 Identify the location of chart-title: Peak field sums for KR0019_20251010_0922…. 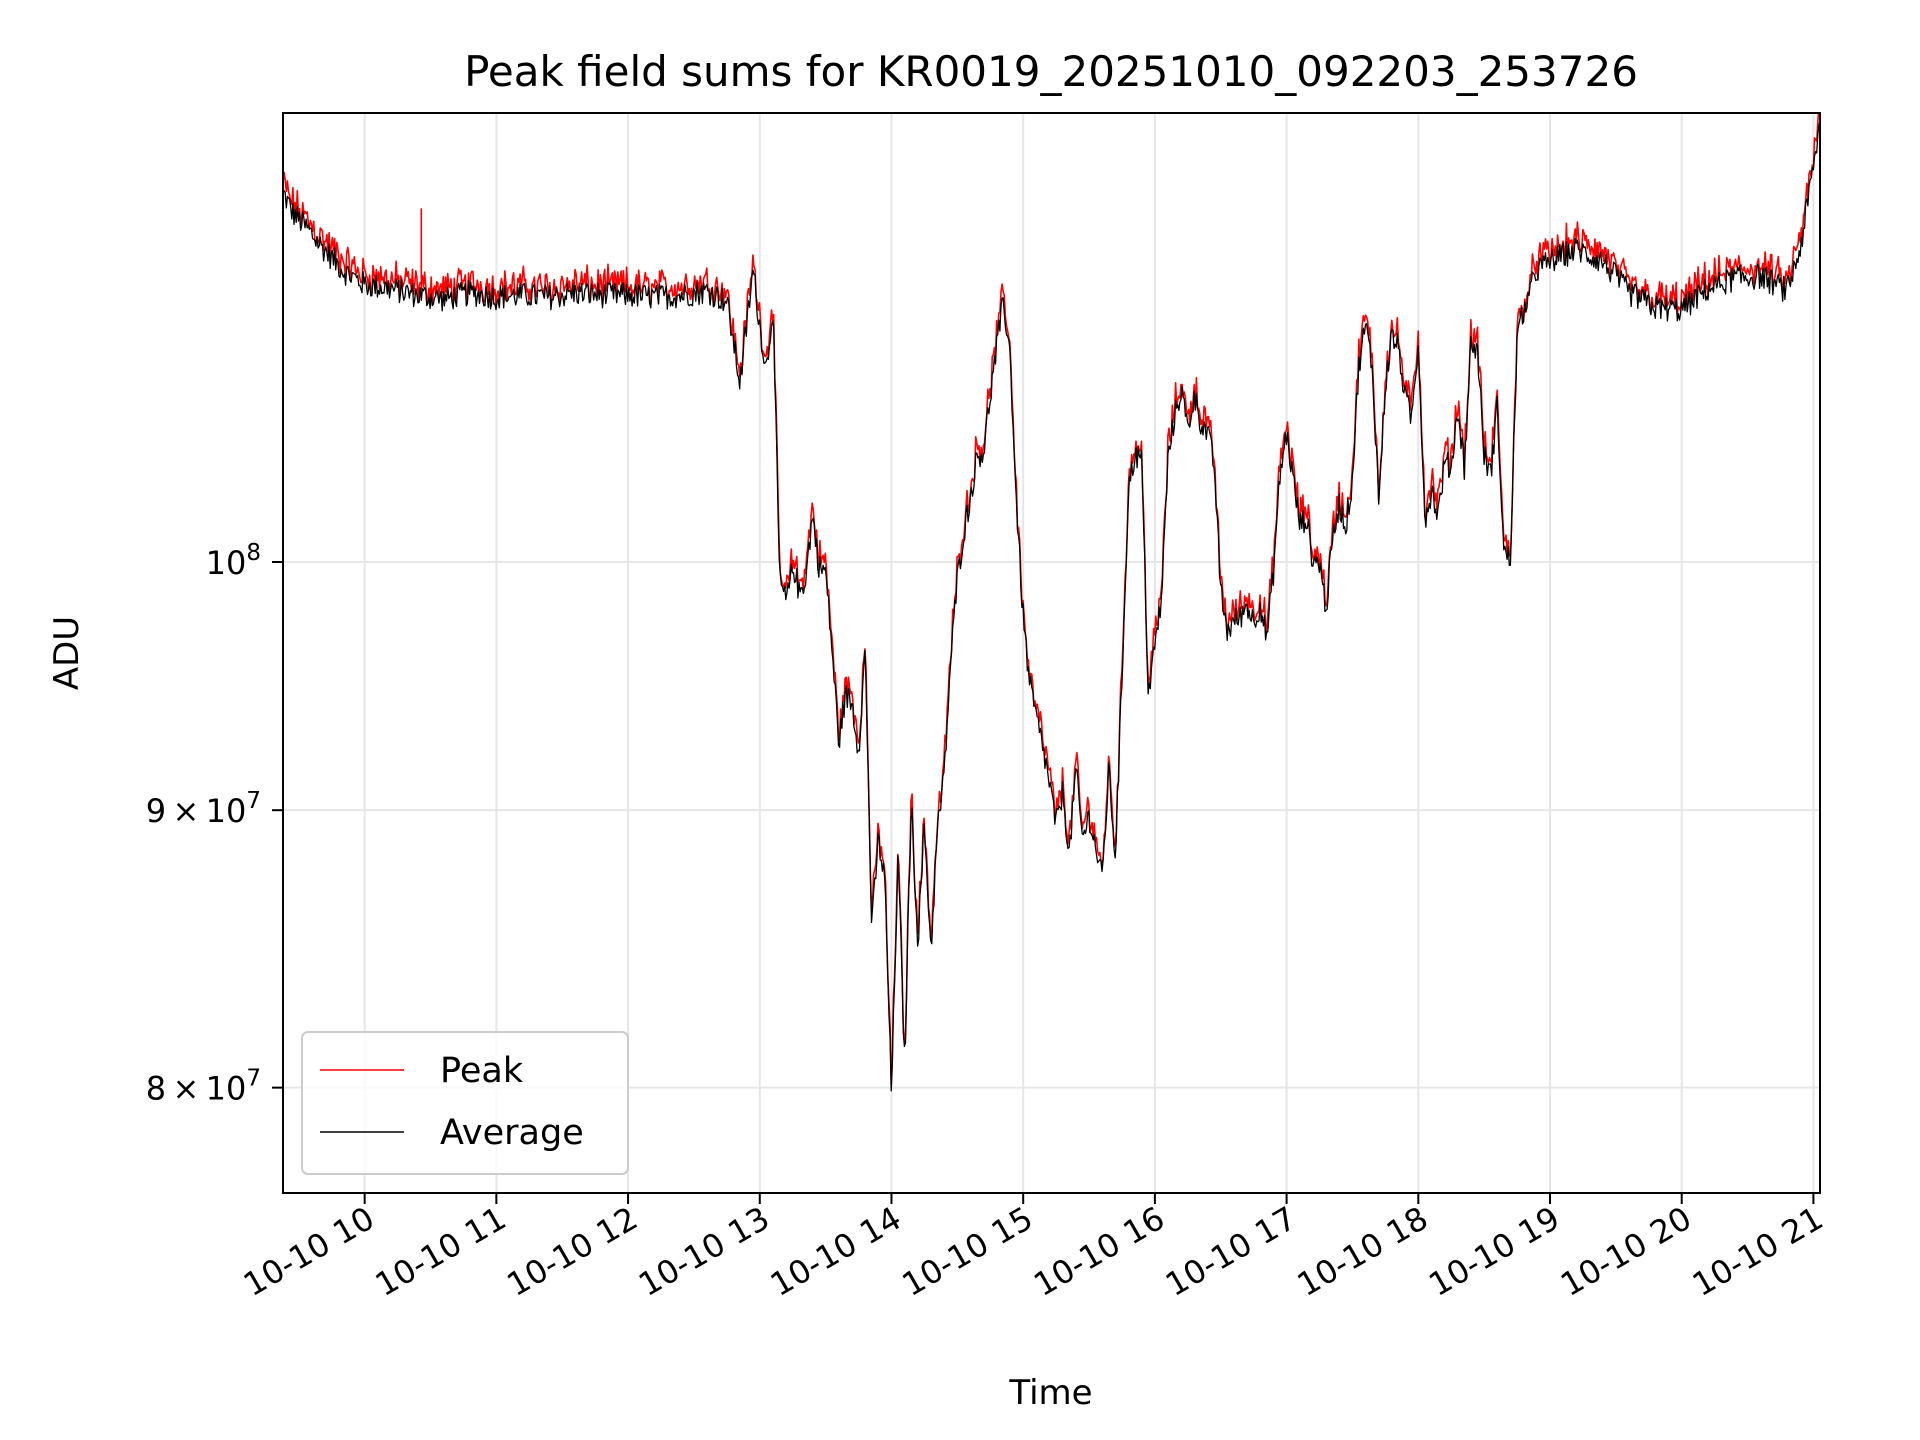
(1051, 71).